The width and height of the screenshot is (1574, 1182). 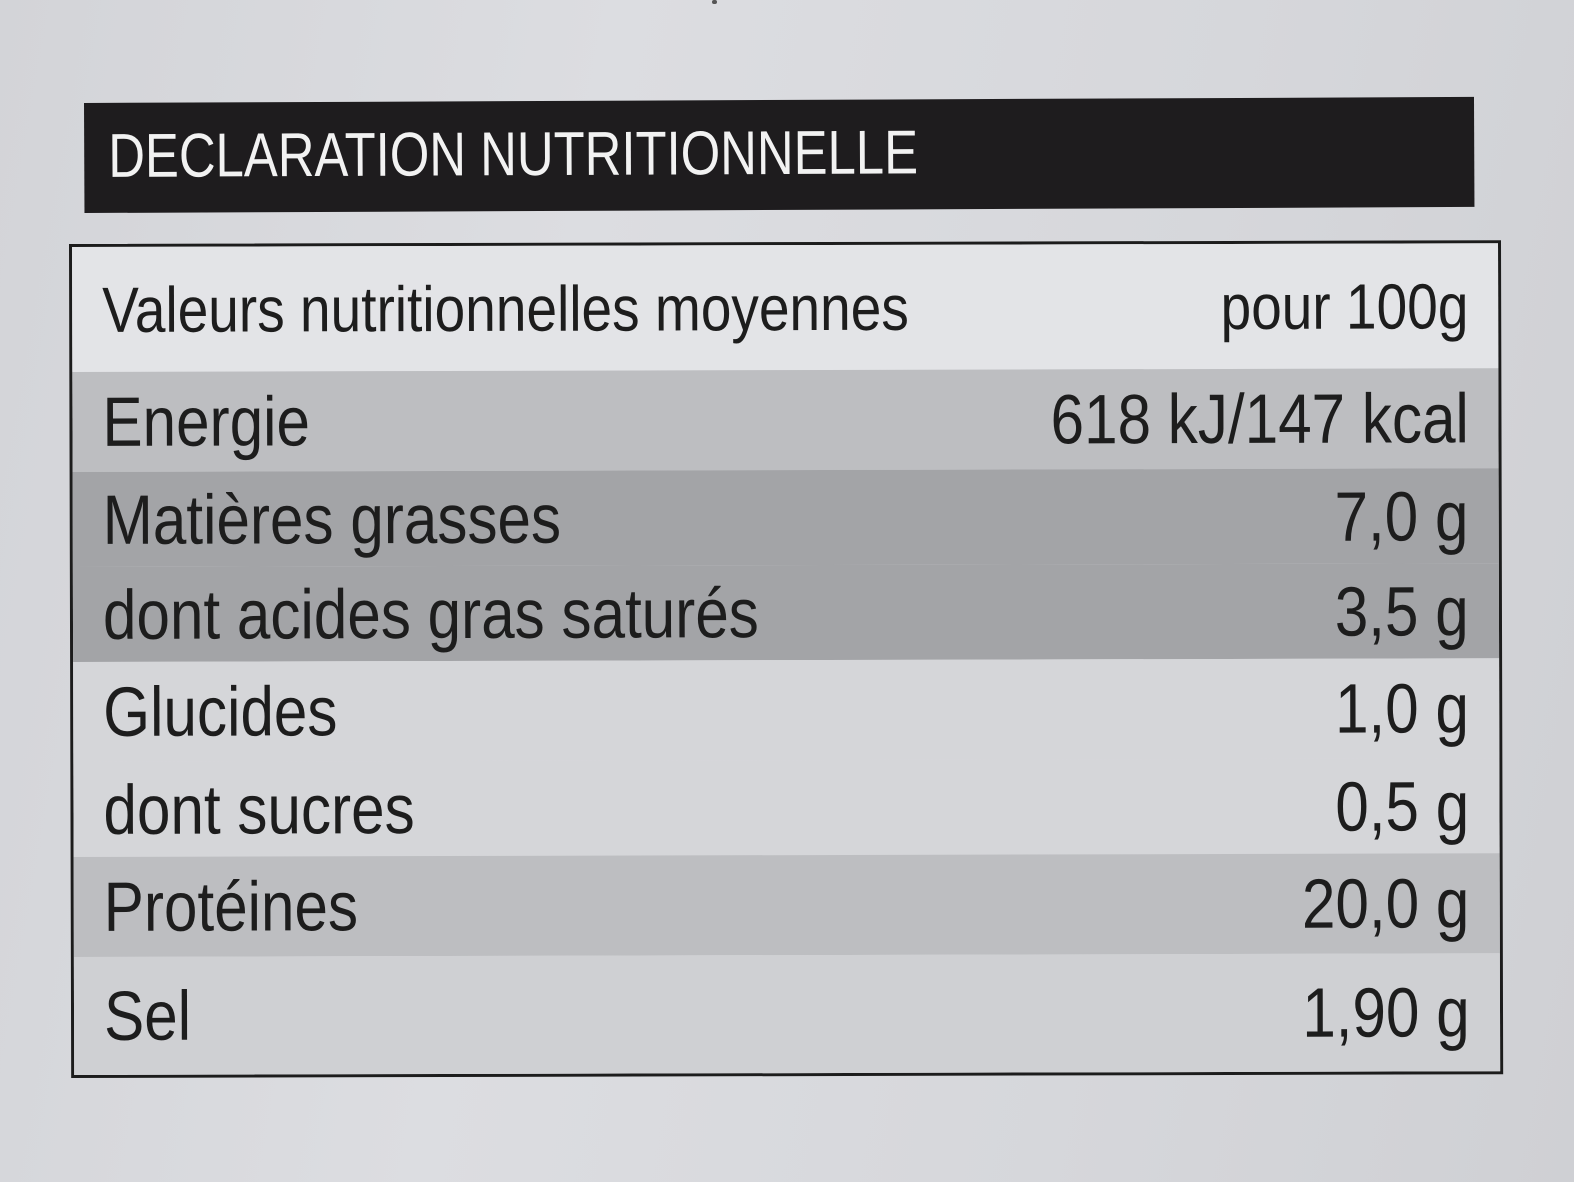 What do you see at coordinates (430, 613) in the screenshot?
I see `row-label-acides-gras-satures: dont acides gras saturés` at bounding box center [430, 613].